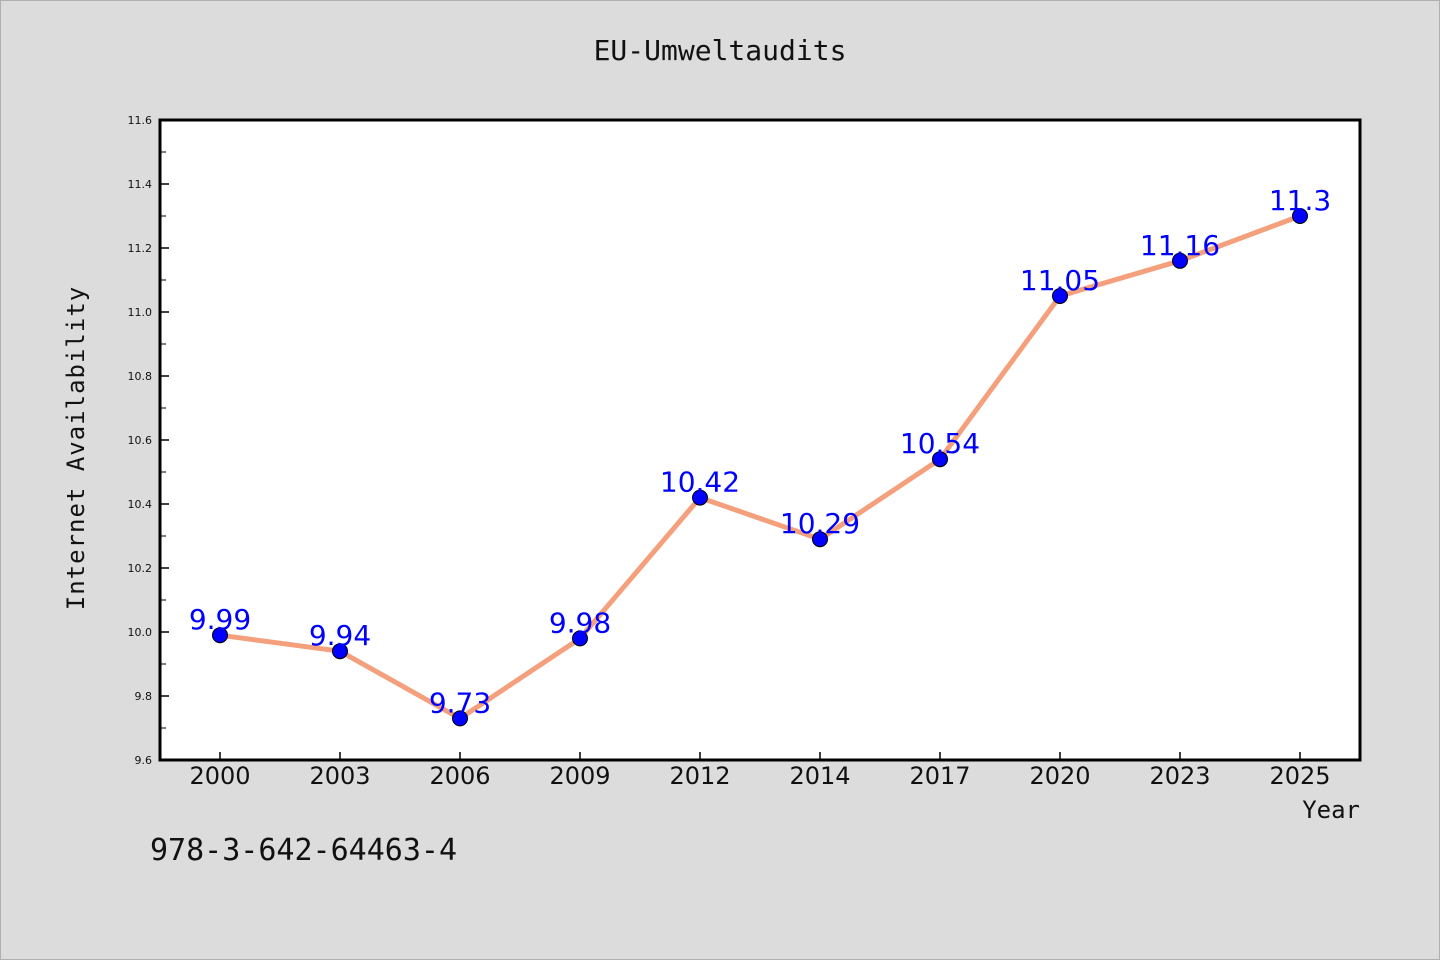  Describe the element at coordinates (700, 482) in the screenshot. I see `data-label: 10.42` at that location.